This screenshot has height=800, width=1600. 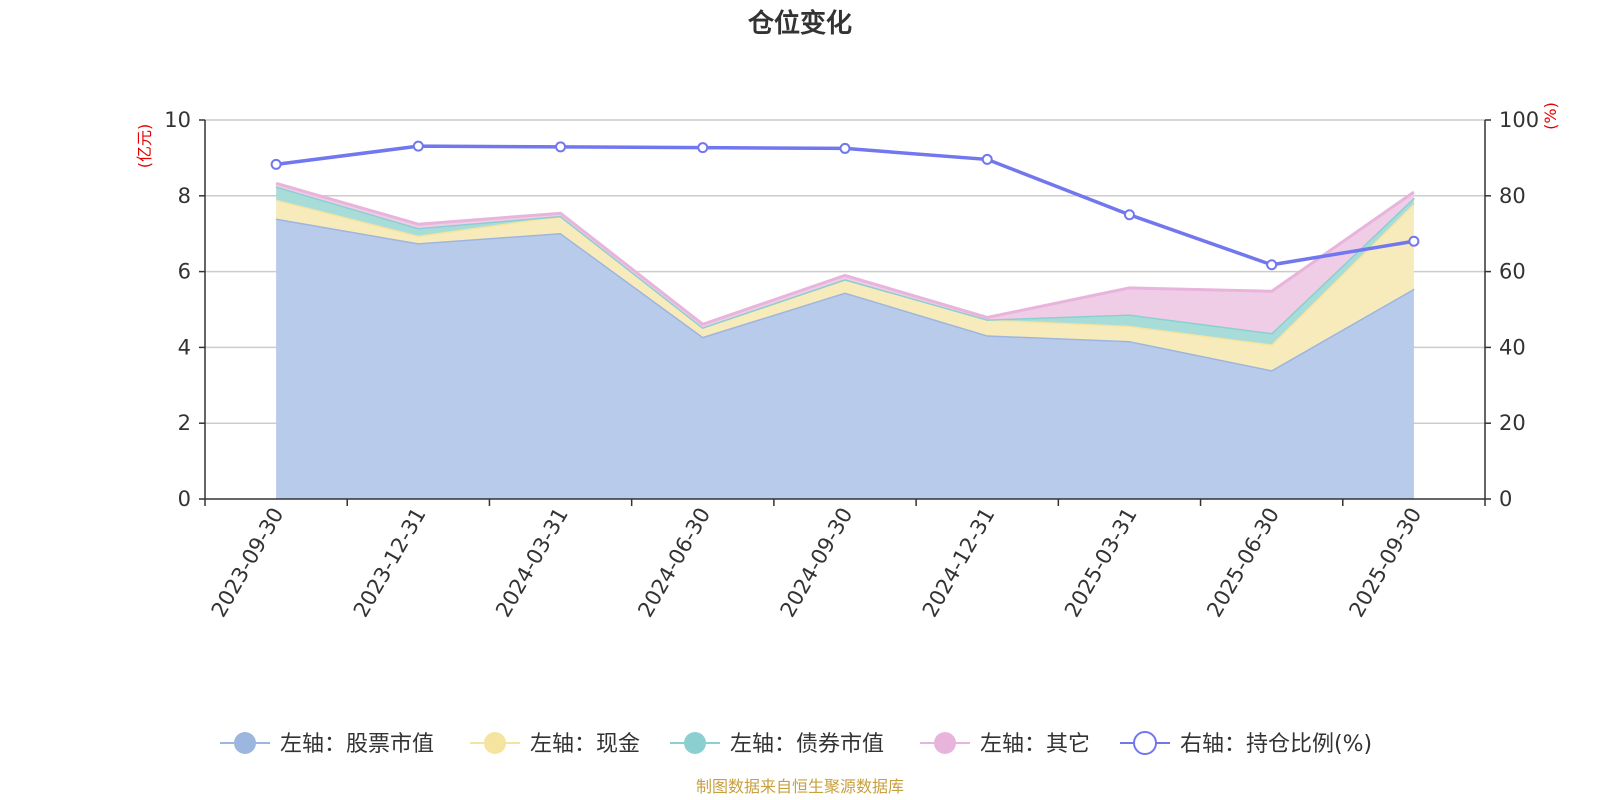 What do you see at coordinates (807, 744) in the screenshot?
I see `legend-label: 左轴：债券市值` at bounding box center [807, 744].